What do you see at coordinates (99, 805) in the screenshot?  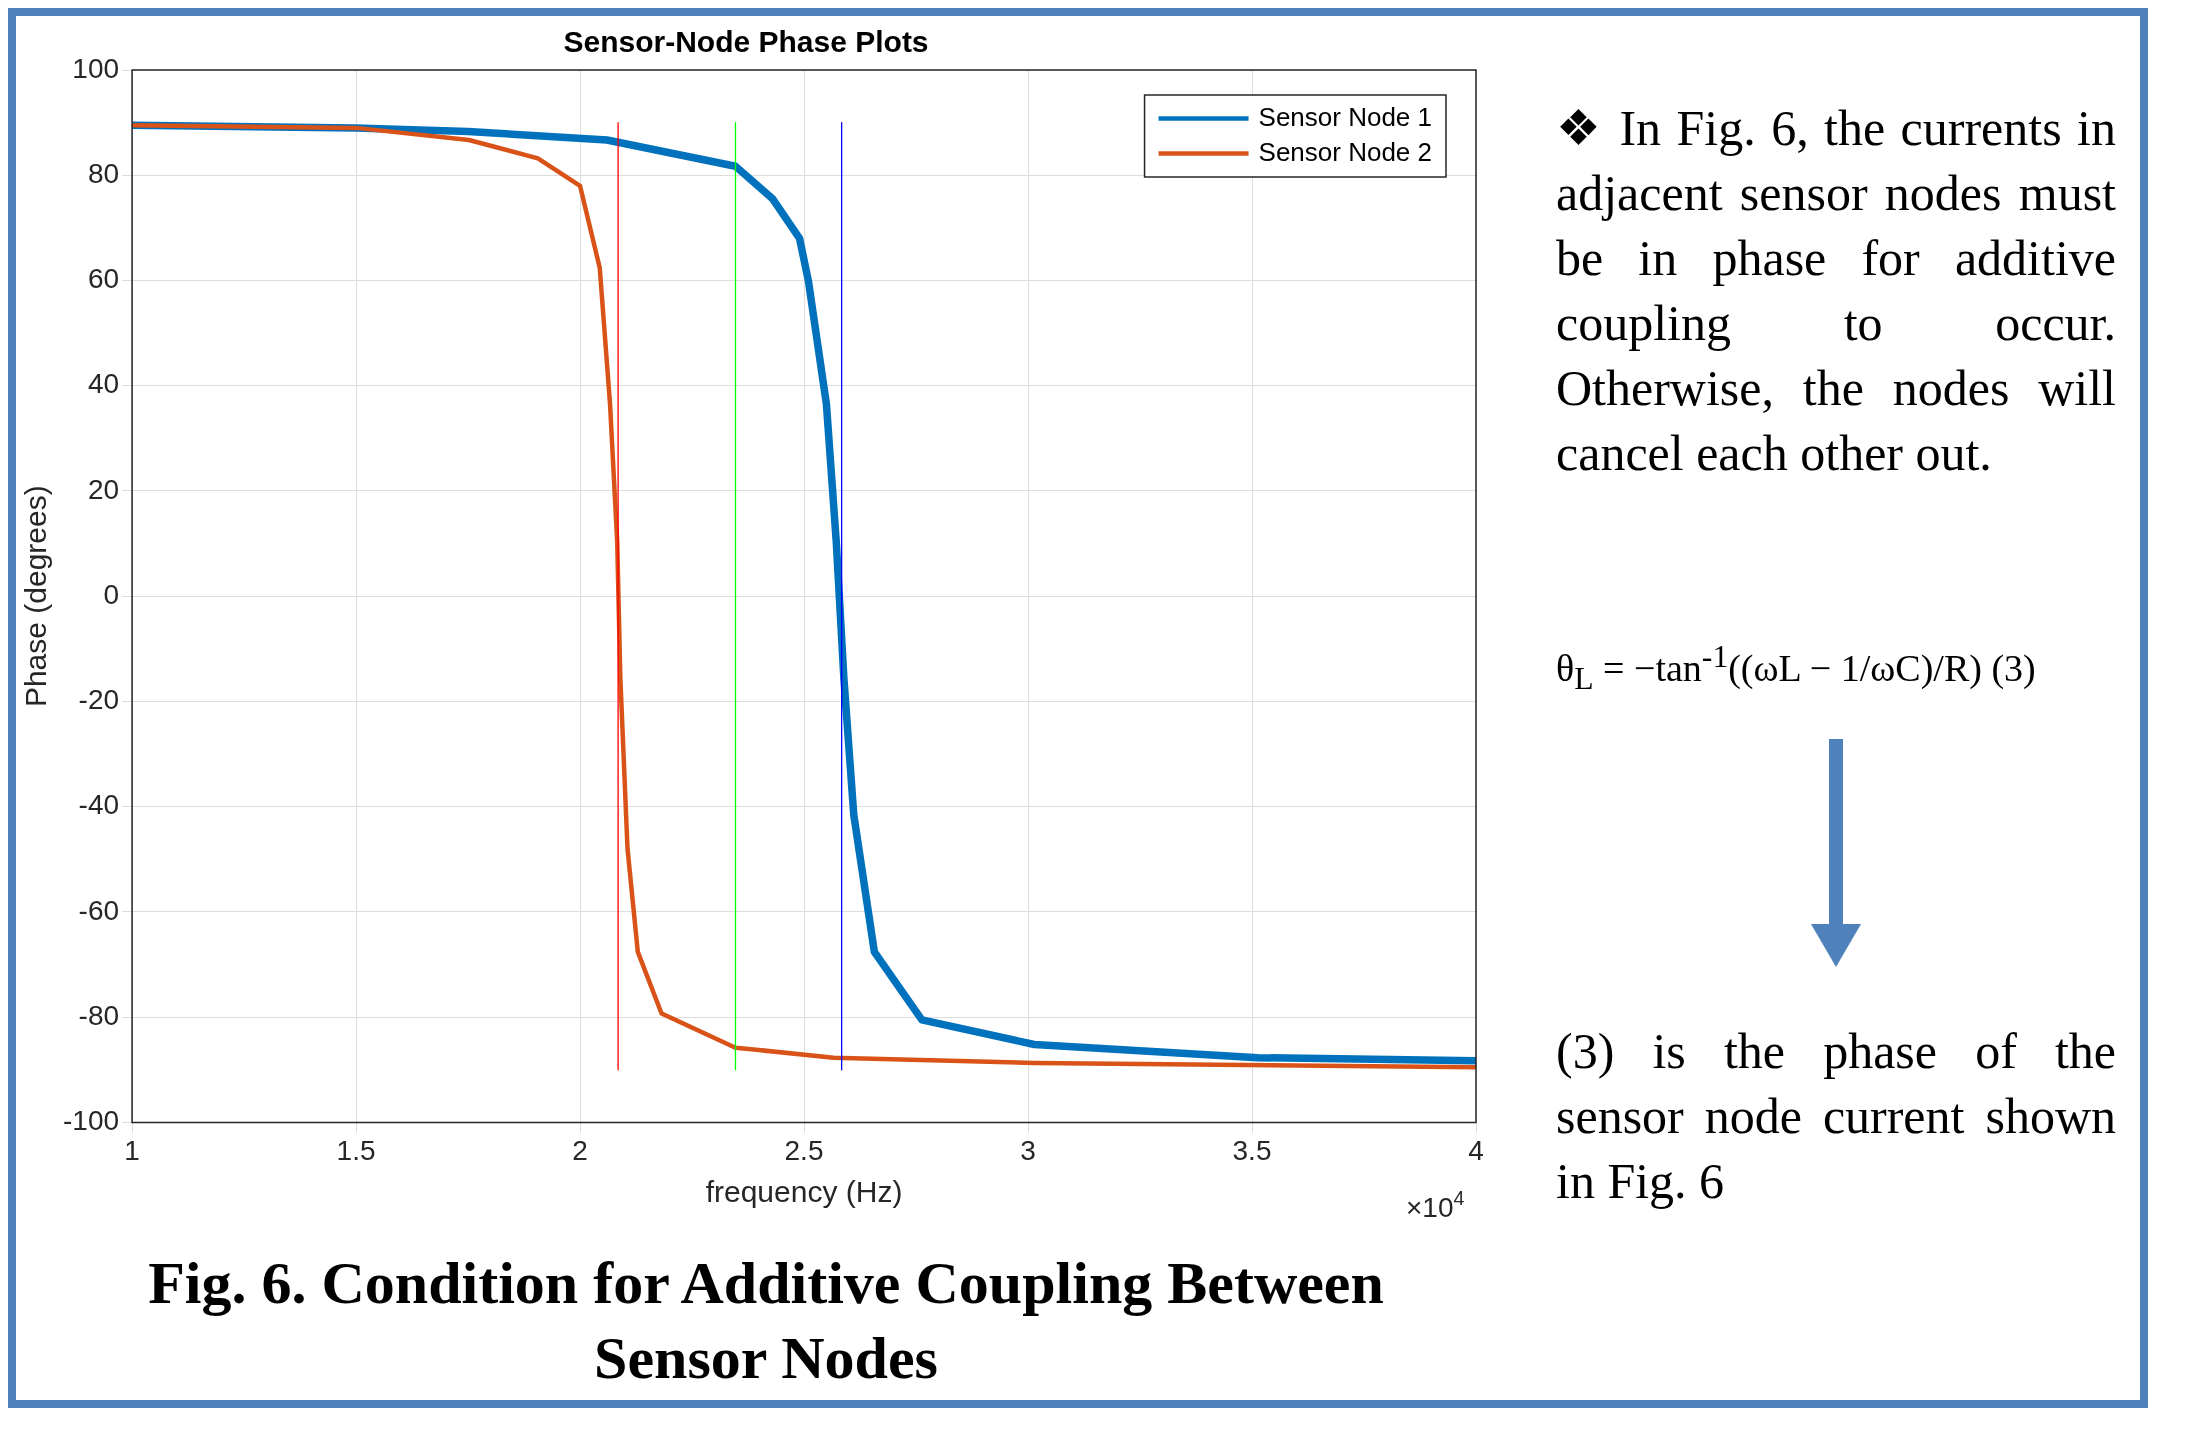 I see `y-tick-label: -40` at bounding box center [99, 805].